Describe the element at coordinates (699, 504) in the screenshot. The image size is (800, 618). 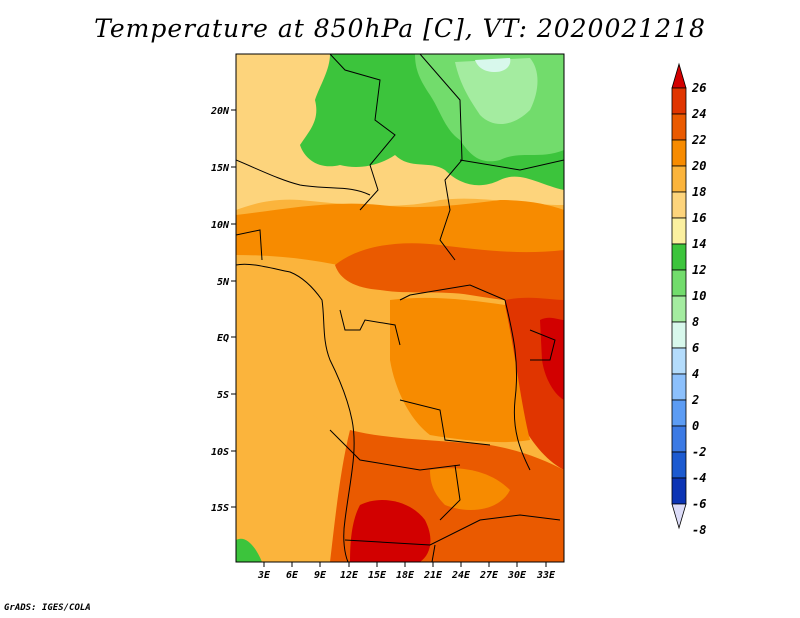
I see `colorbar-label: -6` at that location.